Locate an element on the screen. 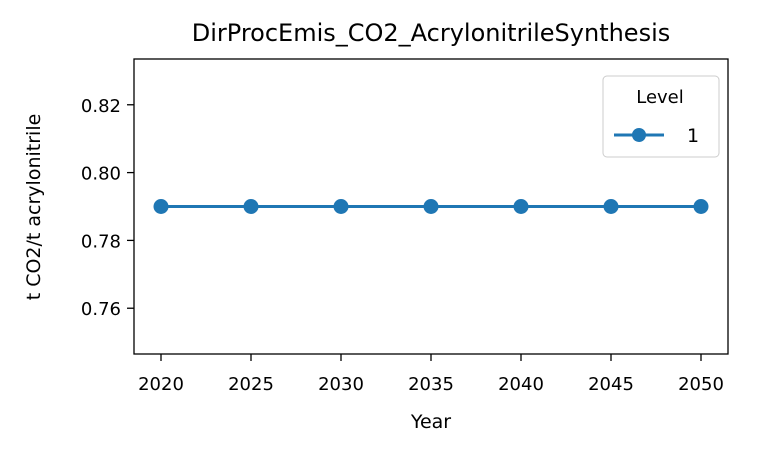  x-axis: 2020 2025 2030 2035 2040 2045 2050 is located at coordinates (431, 374).